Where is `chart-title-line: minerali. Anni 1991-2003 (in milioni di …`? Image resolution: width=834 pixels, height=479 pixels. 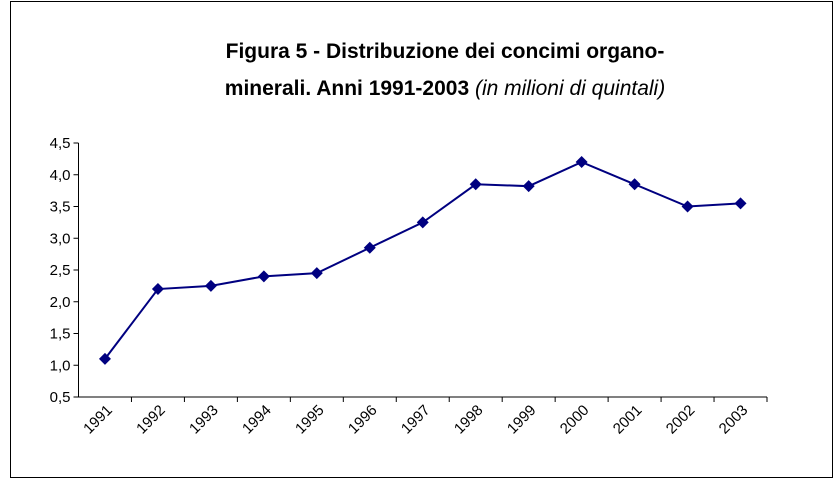 chart-title-line: minerali. Anni 1991-2003 (in milioni di … is located at coordinates (445, 88).